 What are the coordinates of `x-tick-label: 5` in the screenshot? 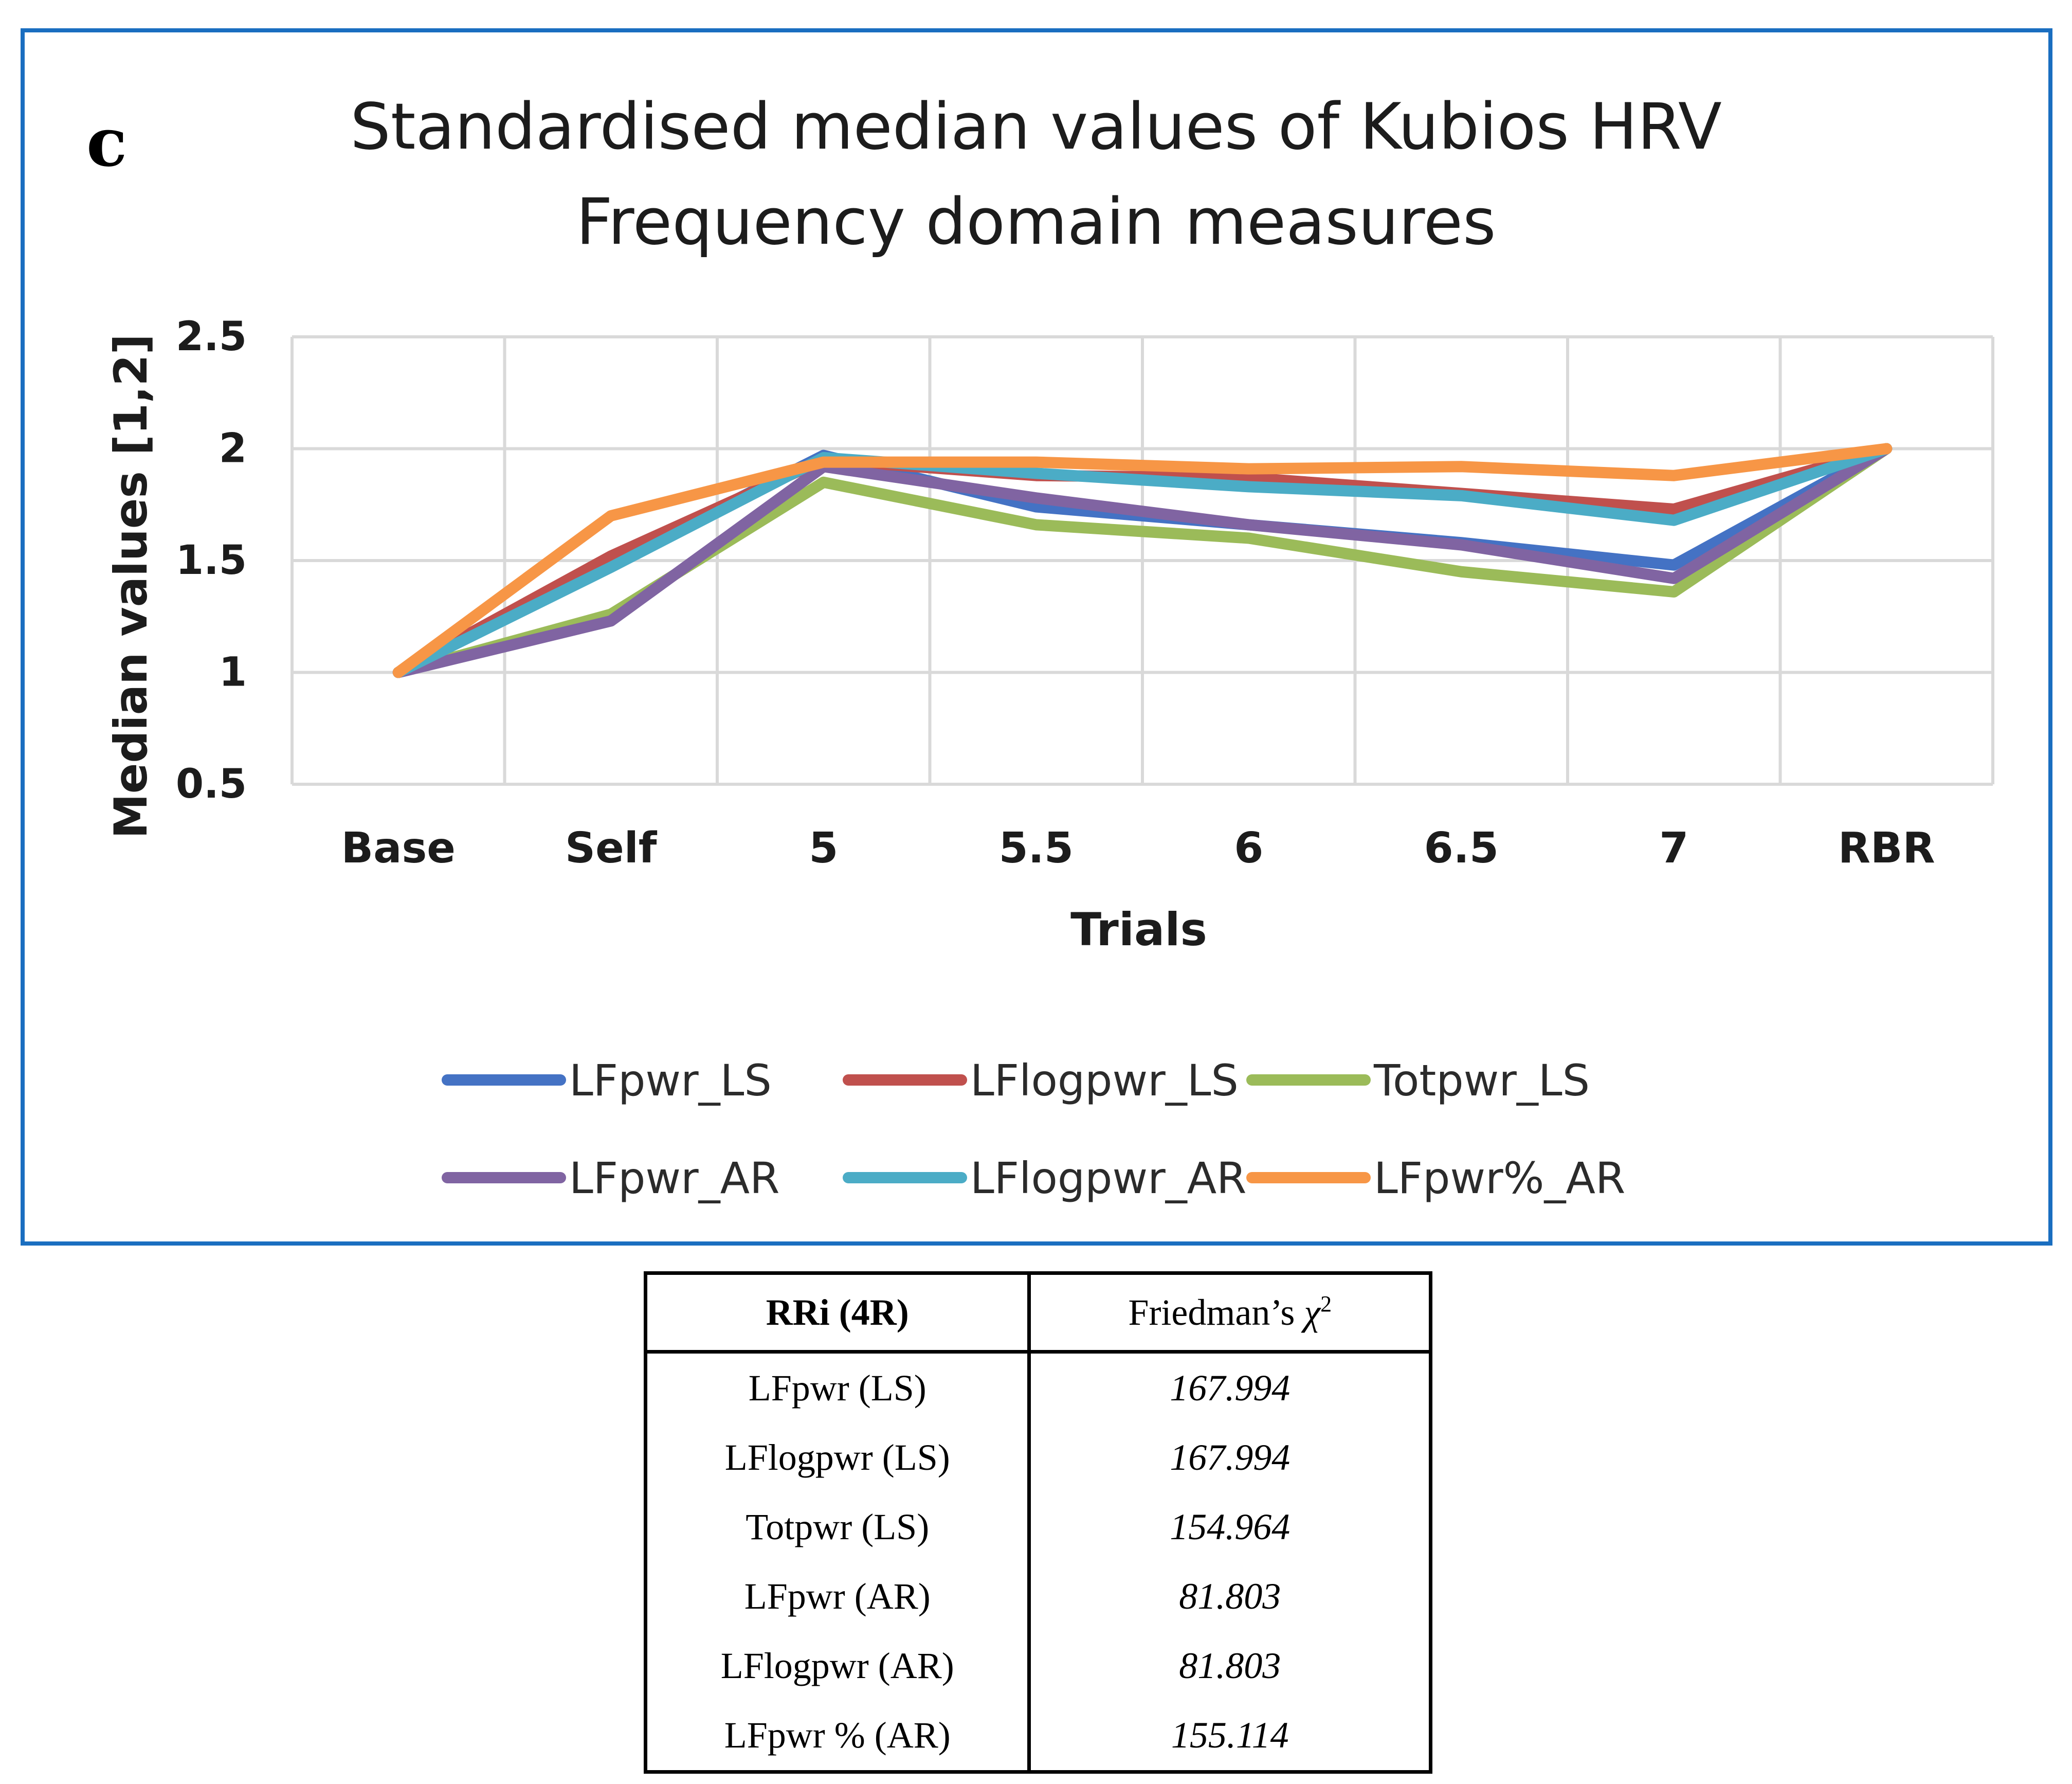 It's located at (823, 848).